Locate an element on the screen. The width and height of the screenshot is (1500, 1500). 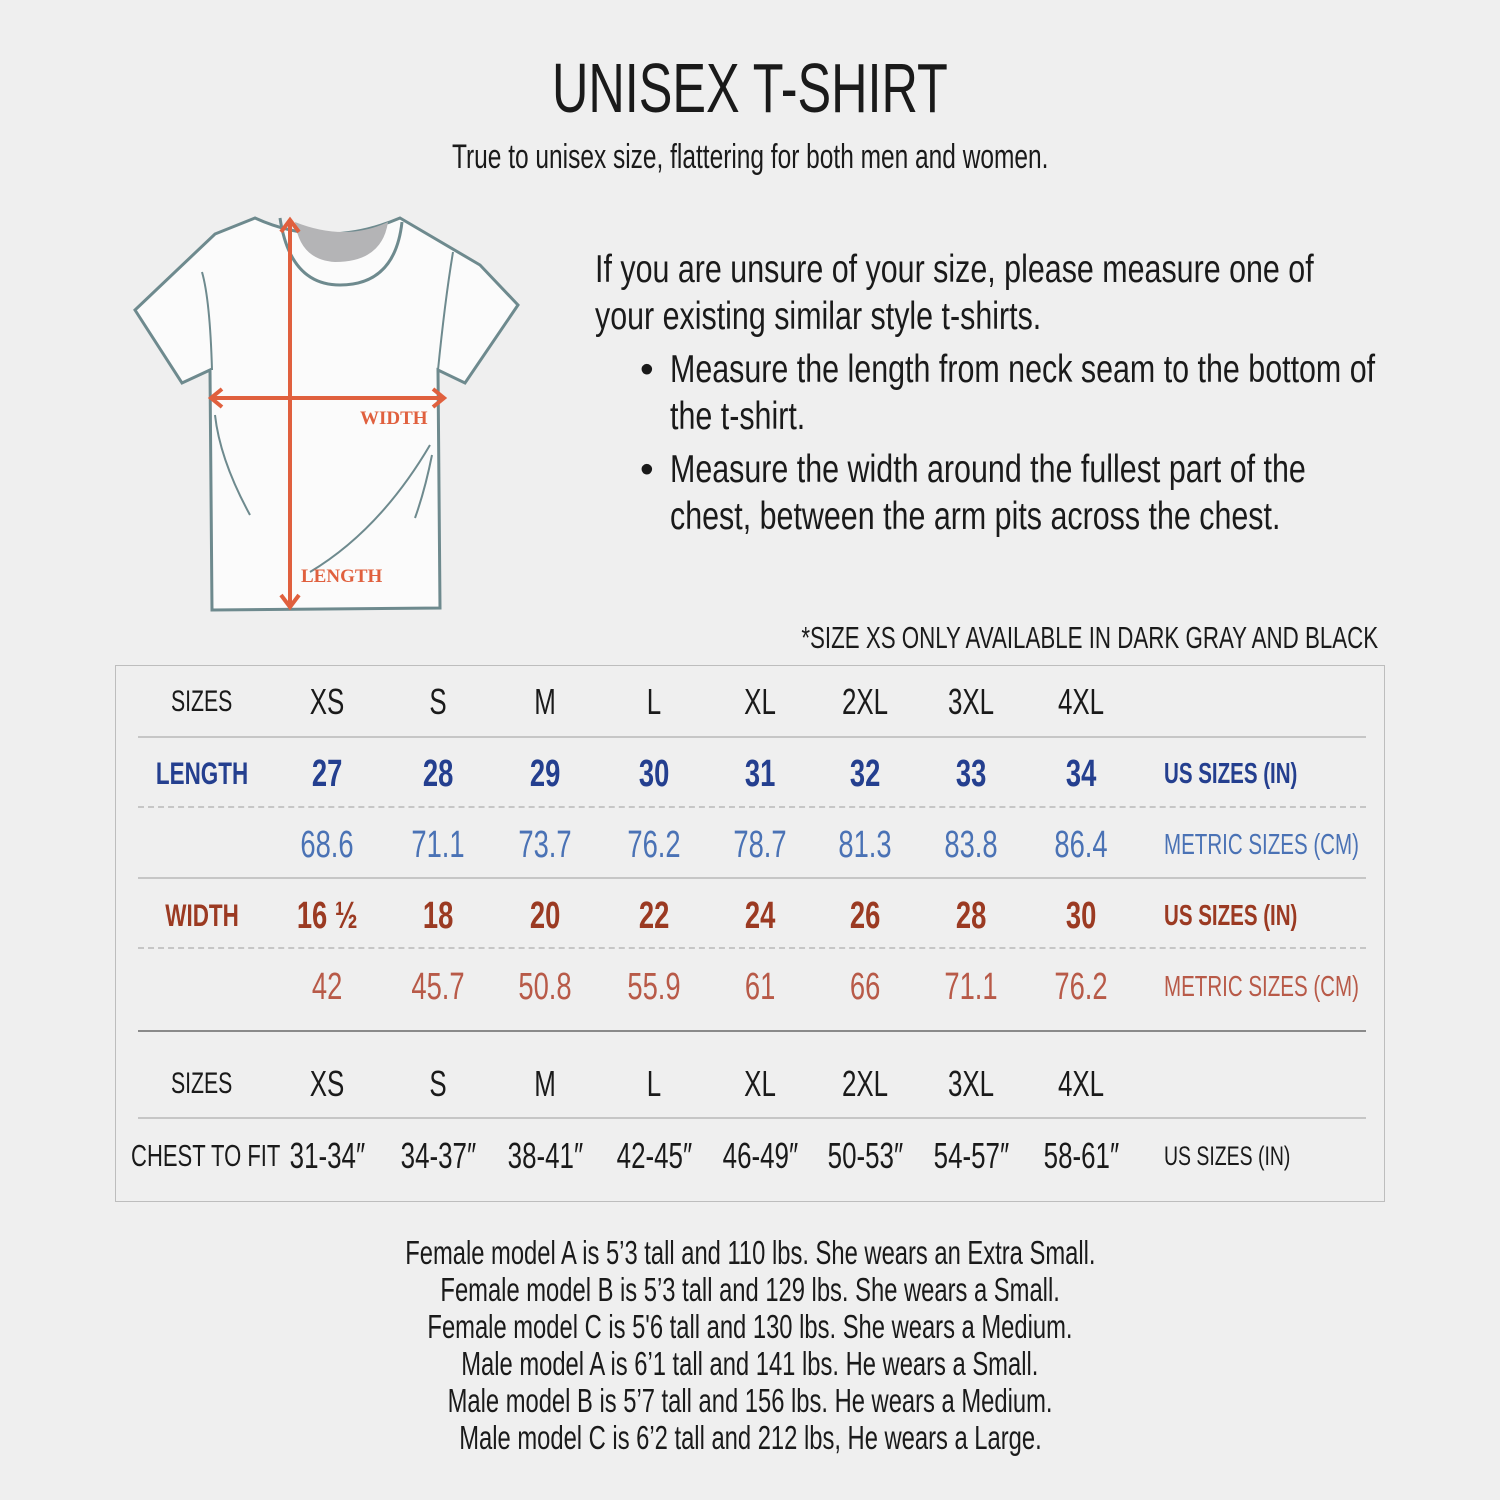
width-label: WIDTH is located at coordinates (394, 418).